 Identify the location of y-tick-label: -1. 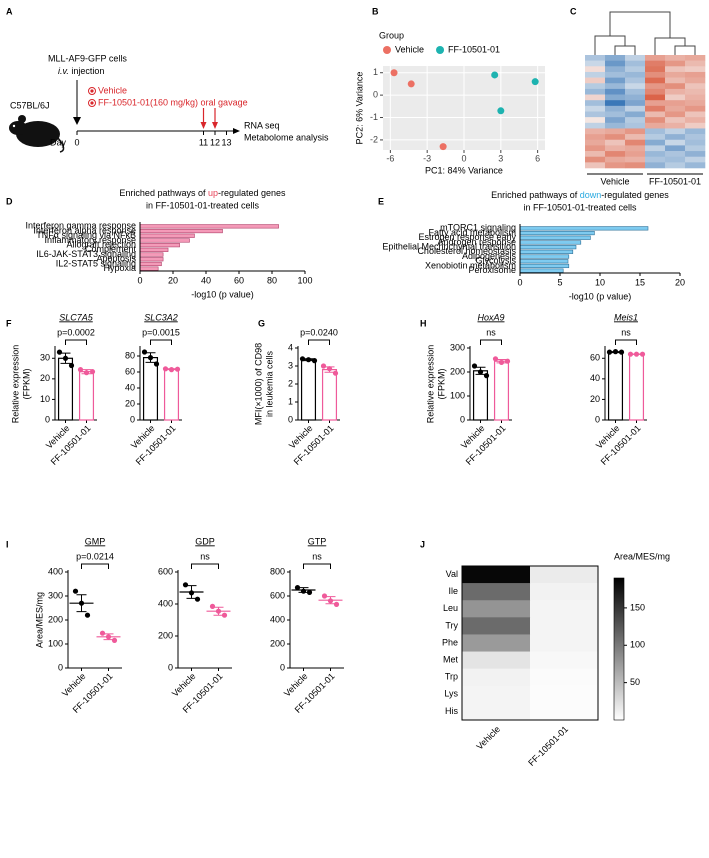
(374, 117).